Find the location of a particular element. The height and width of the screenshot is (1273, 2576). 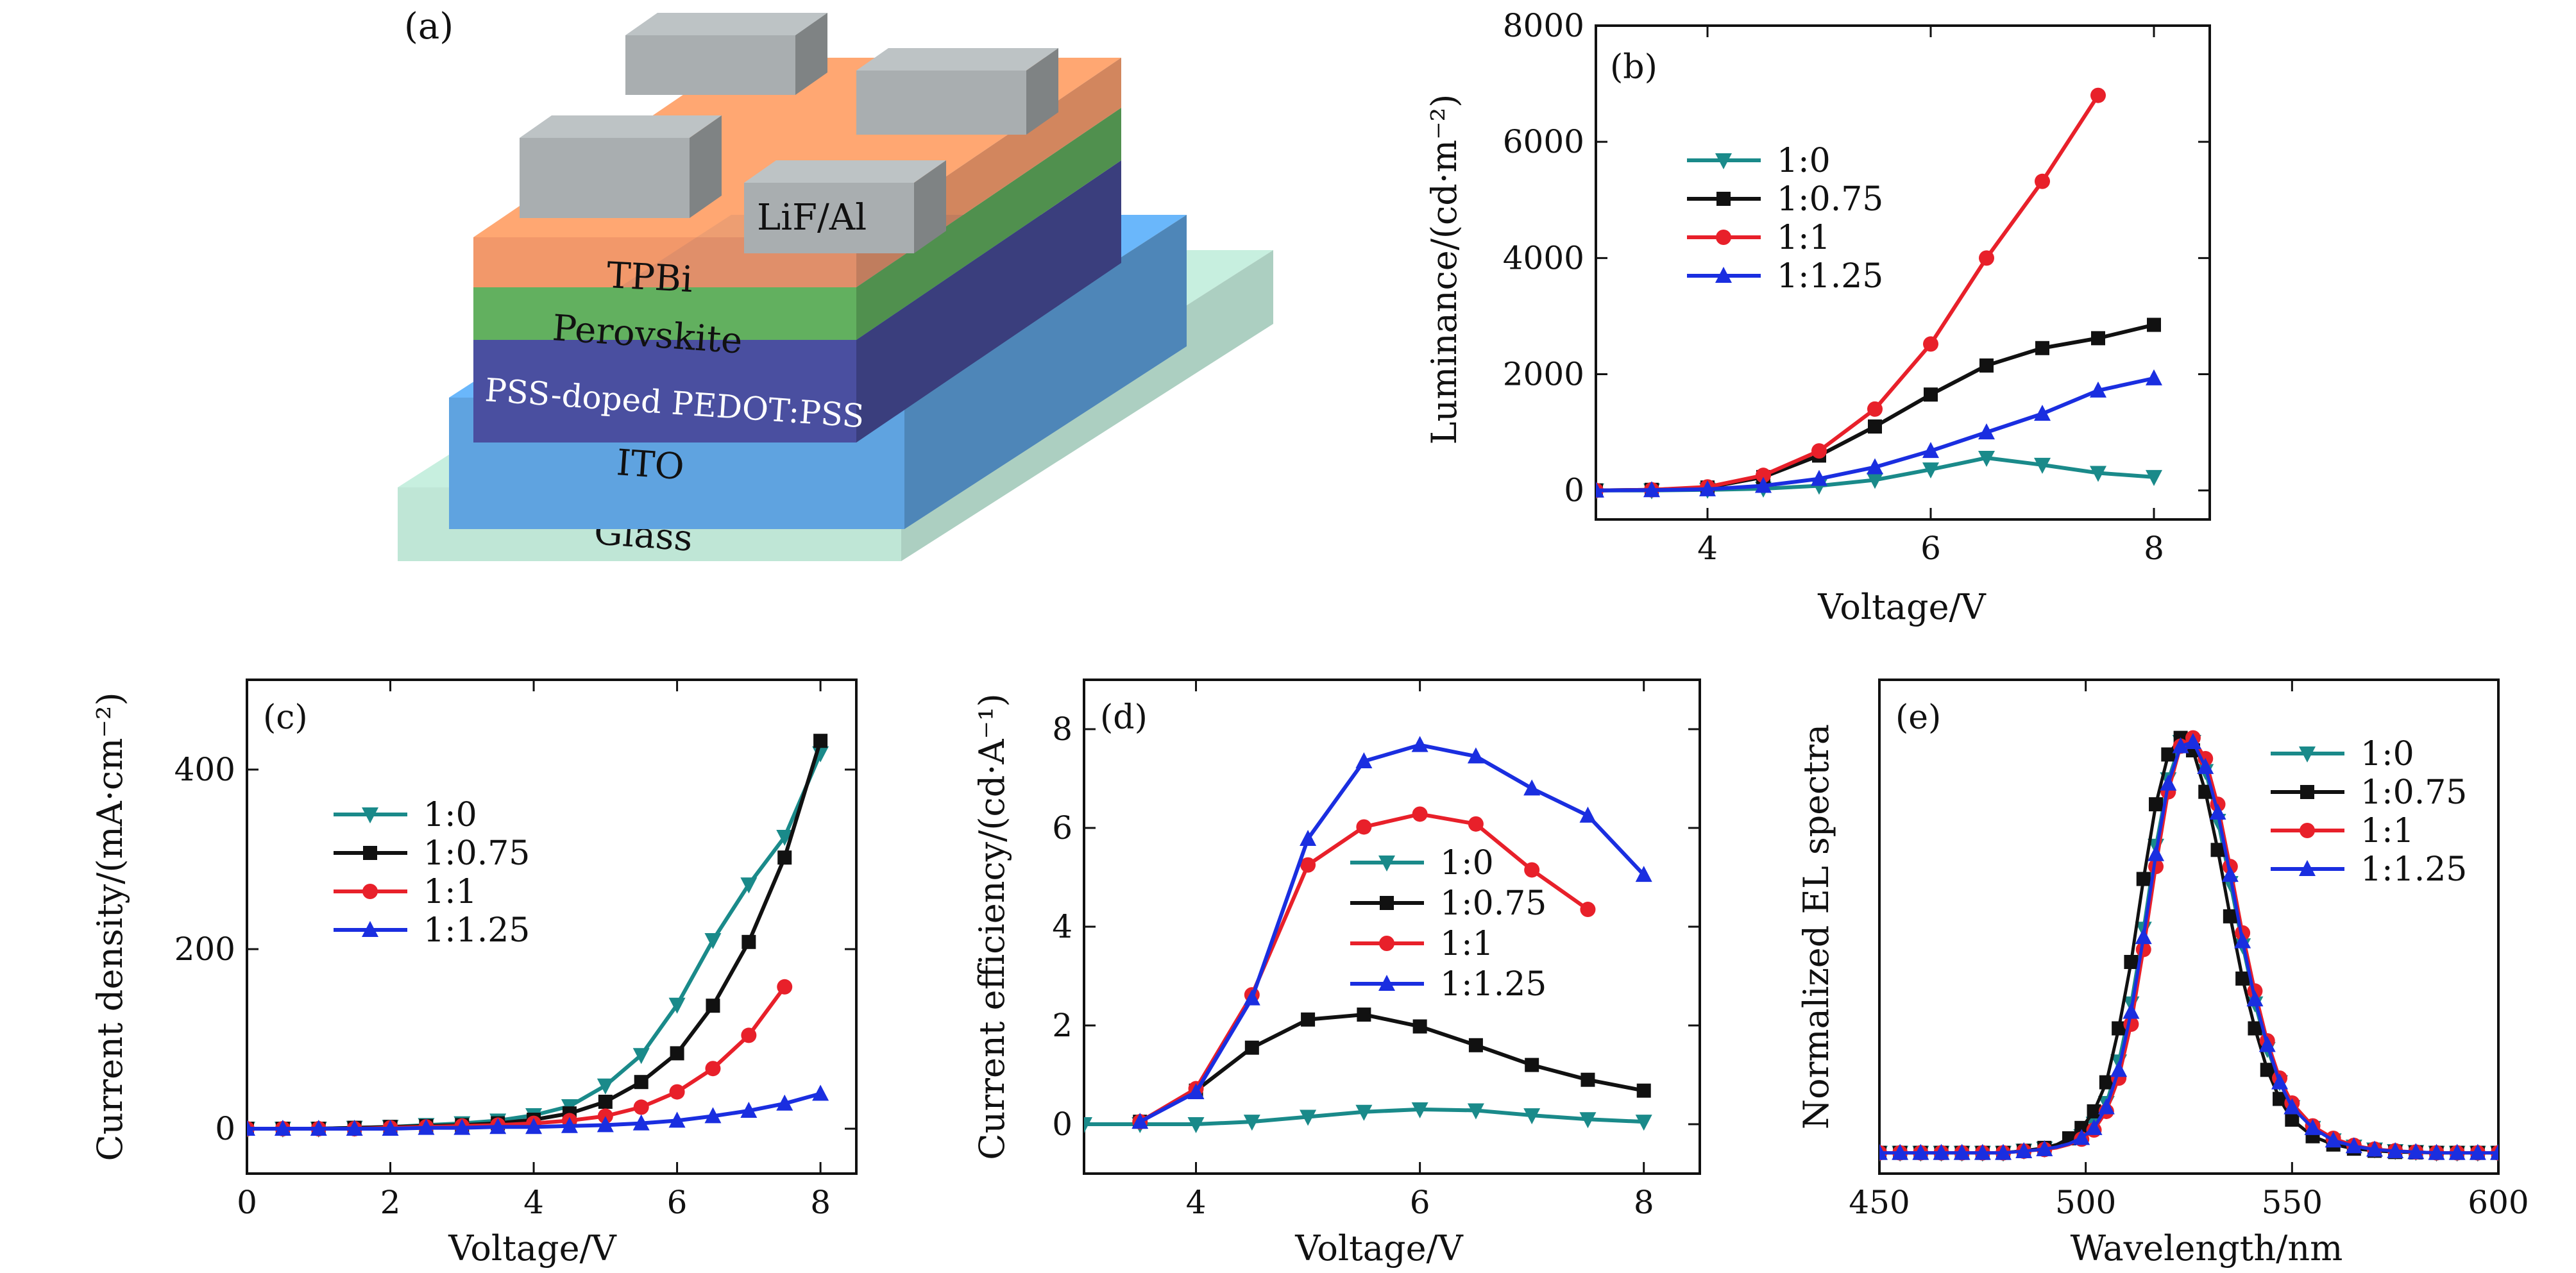

chart-c-ylabel: Current density/(mA·cm⁻²) is located at coordinates (110, 926).